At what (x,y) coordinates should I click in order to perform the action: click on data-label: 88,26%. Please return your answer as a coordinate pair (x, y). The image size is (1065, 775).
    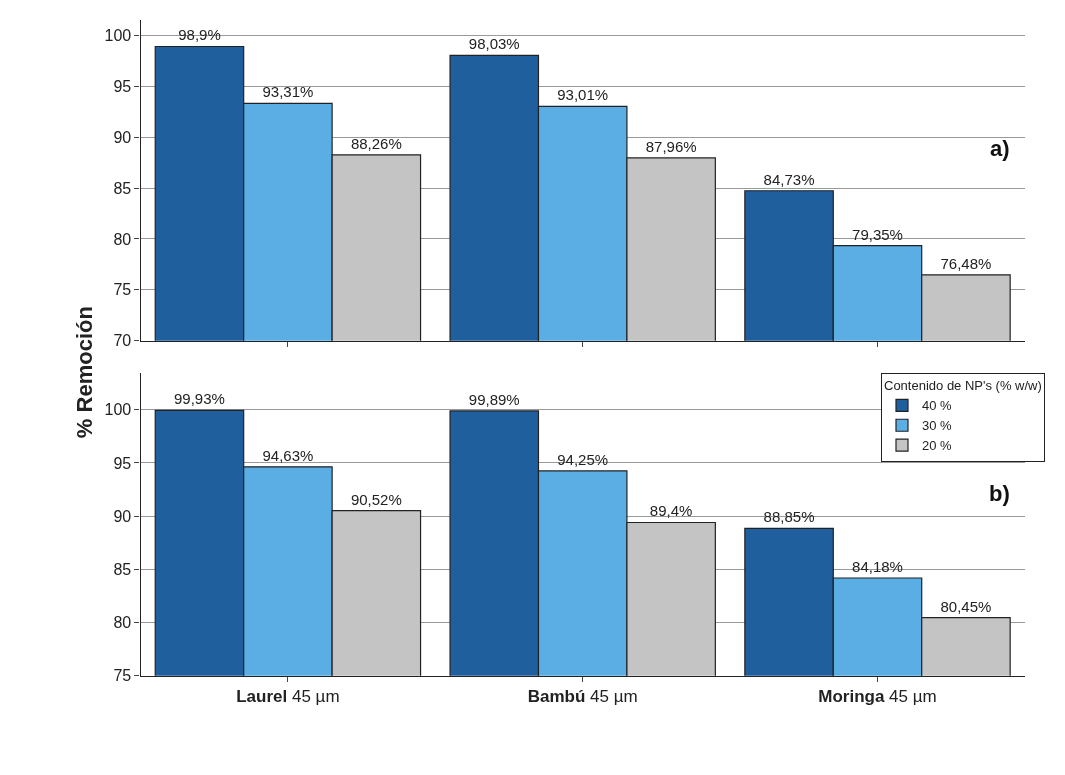
    Looking at the image, I should click on (376, 143).